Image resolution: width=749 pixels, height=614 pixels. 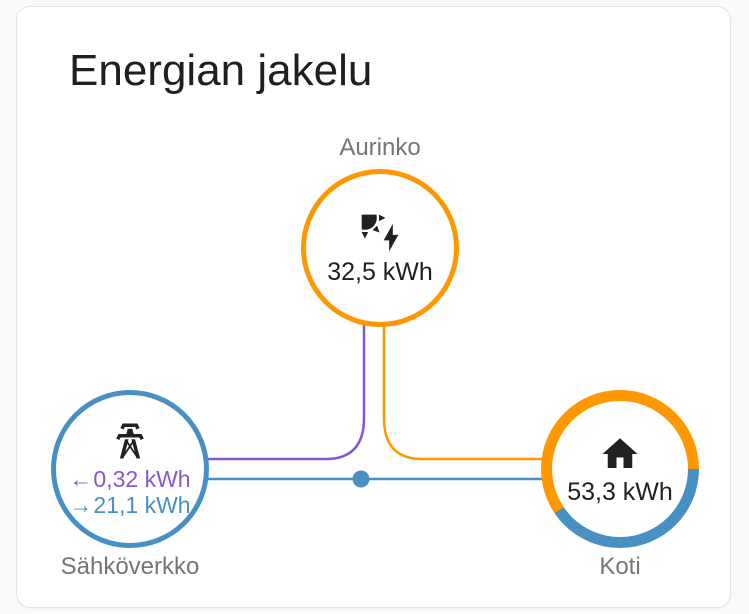 I want to click on grid-return-row: ← 0,32 kWh, so click(x=129, y=479).